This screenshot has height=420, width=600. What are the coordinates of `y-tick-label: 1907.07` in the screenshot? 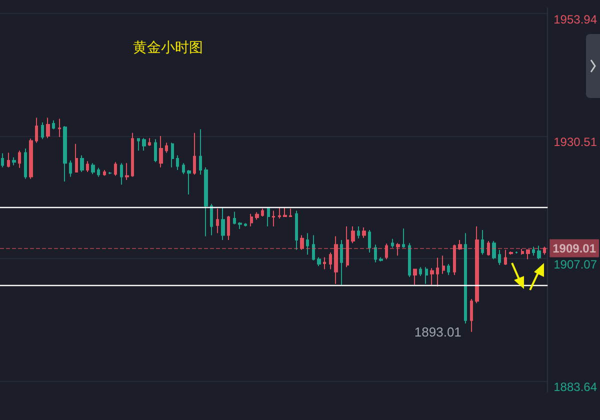 It's located at (576, 264).